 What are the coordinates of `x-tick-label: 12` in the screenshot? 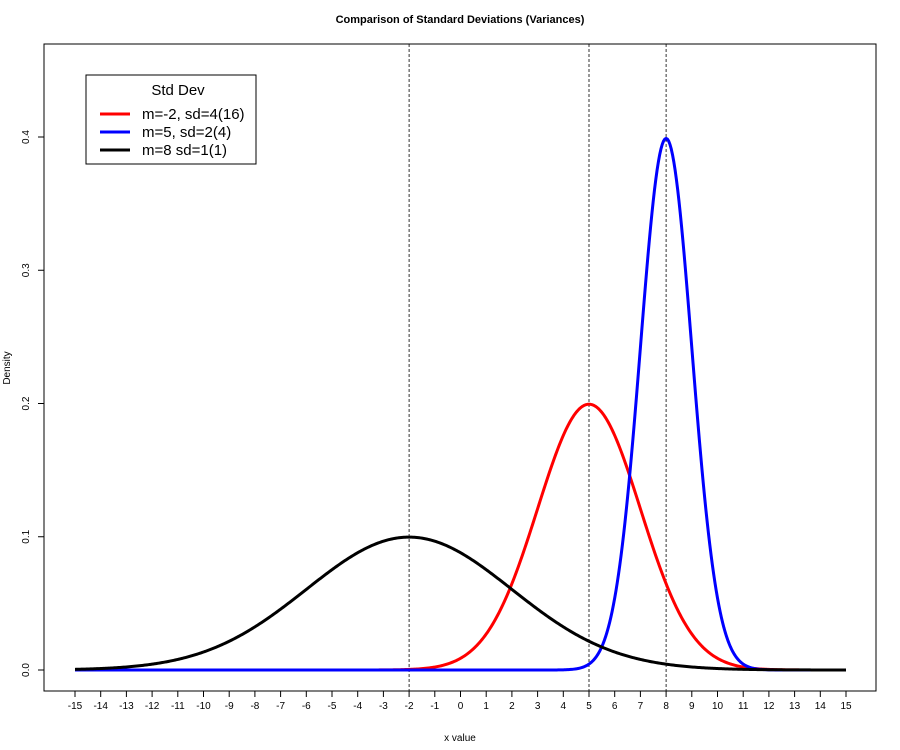 It's located at (769, 706).